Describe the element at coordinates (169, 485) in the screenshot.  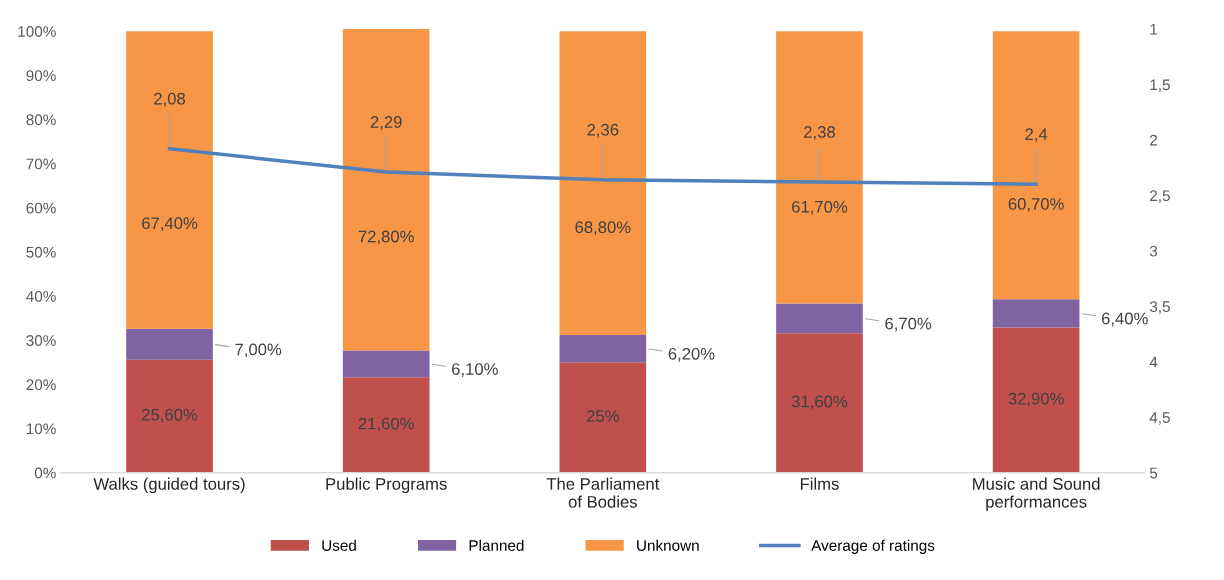
I see `x-tick-label: Walks (guided tours)` at that location.